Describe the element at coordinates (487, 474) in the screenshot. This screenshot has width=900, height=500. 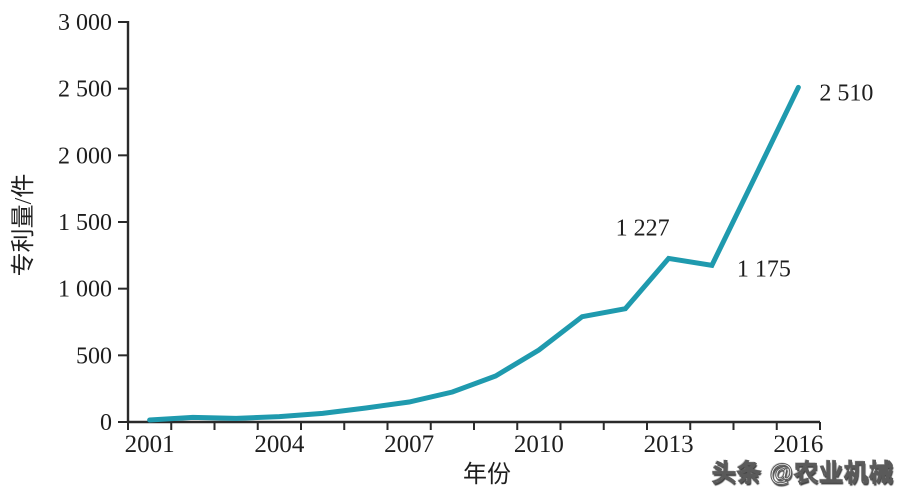
I see `x-axis-title: 年份` at that location.